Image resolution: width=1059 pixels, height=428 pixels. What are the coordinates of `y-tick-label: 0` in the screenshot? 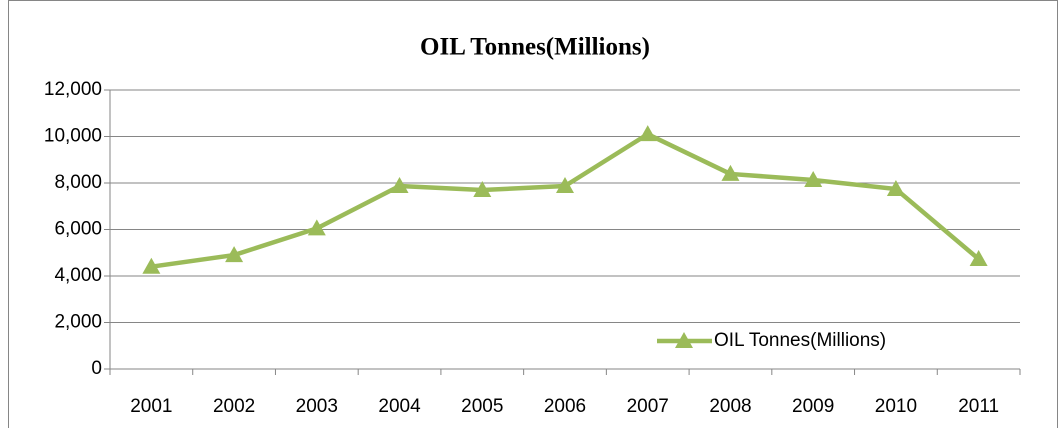 It's located at (96, 368).